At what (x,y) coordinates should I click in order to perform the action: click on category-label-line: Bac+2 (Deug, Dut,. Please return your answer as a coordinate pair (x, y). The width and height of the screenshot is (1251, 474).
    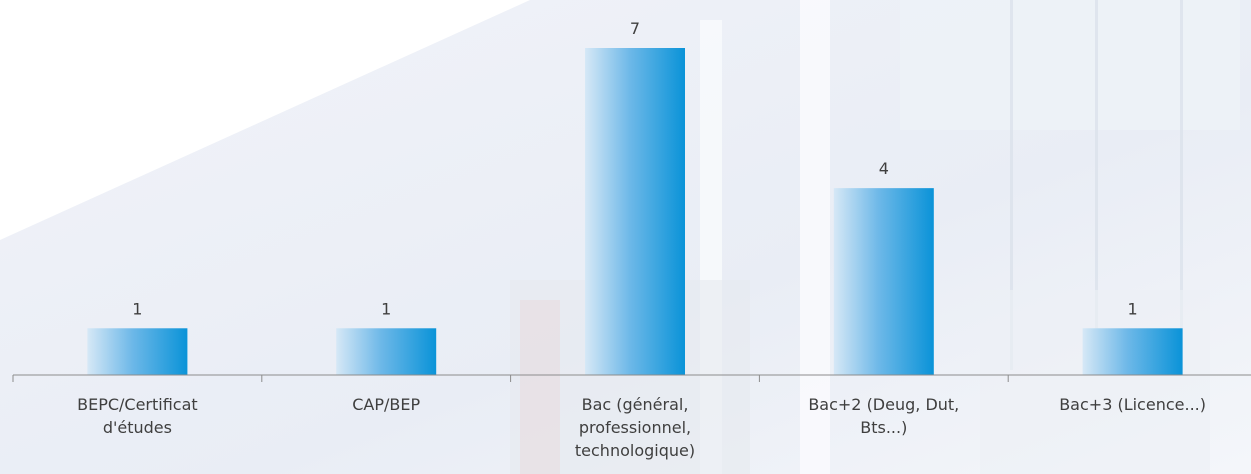
    Looking at the image, I should click on (883, 404).